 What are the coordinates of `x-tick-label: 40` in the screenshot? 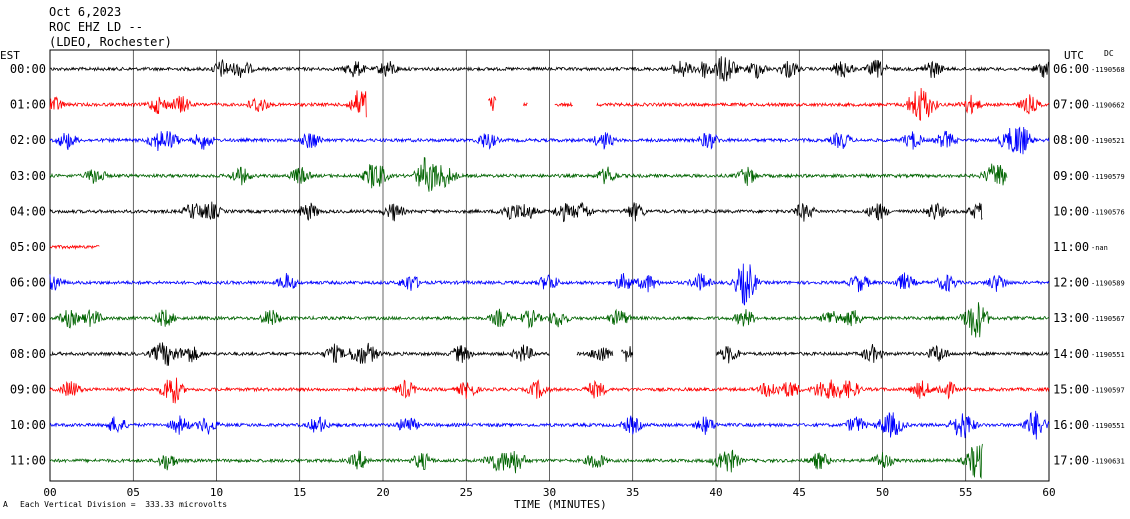 It's located at (715, 492).